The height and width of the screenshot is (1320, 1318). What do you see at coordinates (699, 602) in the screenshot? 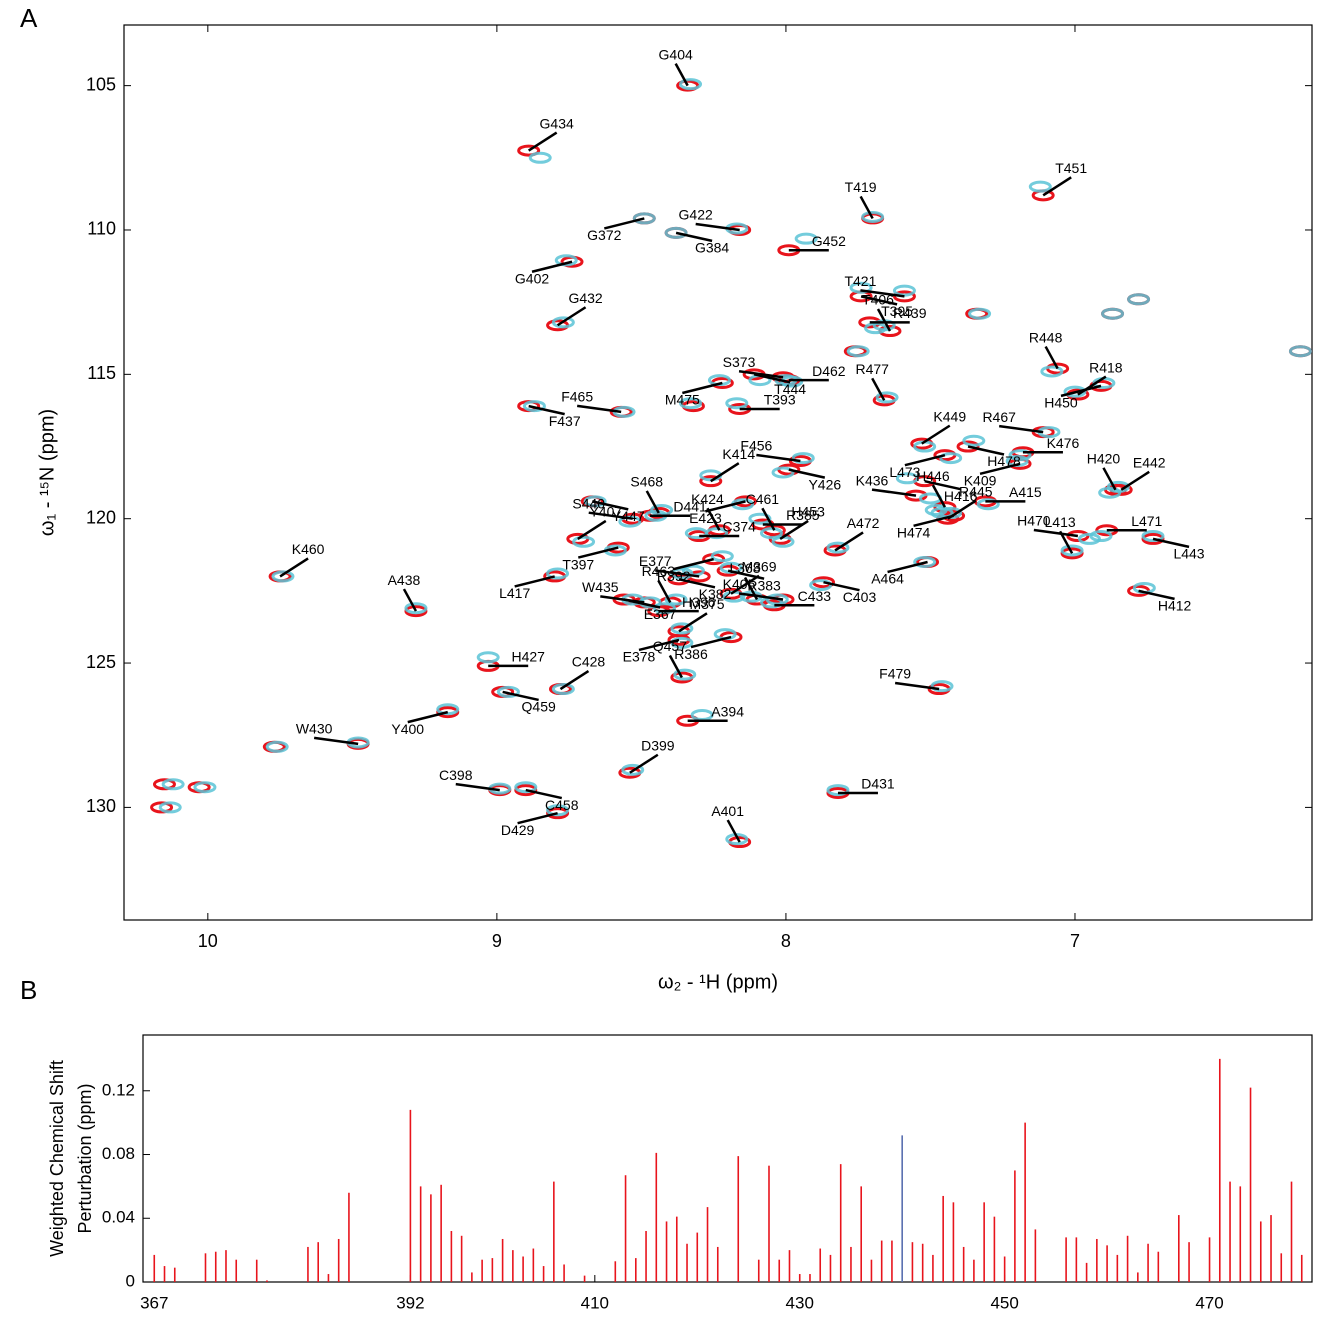
I see `peak-label: H396` at bounding box center [699, 602].